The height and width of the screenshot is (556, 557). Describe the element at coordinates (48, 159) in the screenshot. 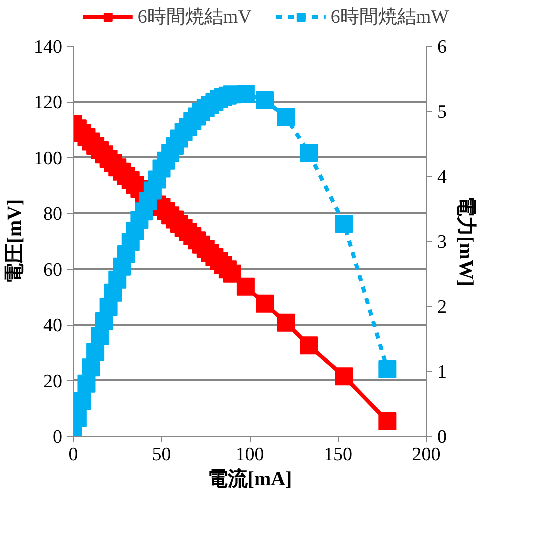

I see `y-tick-label: 100` at that location.